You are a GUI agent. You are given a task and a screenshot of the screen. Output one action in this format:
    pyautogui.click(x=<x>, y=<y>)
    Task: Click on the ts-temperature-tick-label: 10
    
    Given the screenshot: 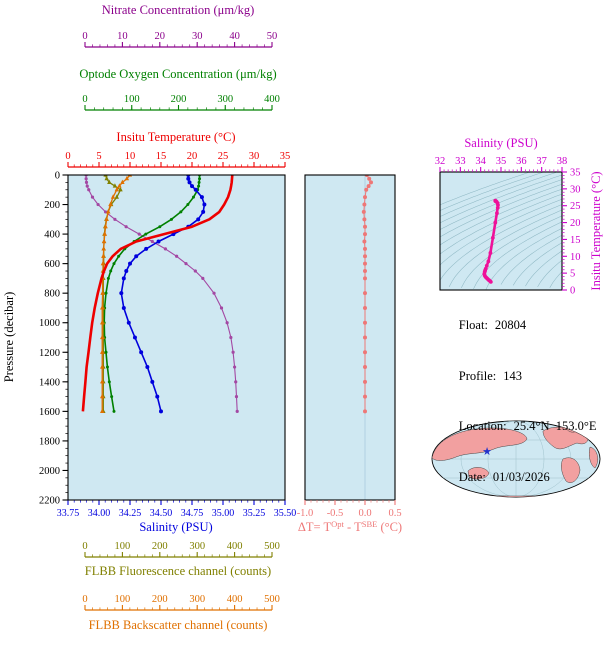 What is the action you would take?
    pyautogui.click(x=575, y=257)
    